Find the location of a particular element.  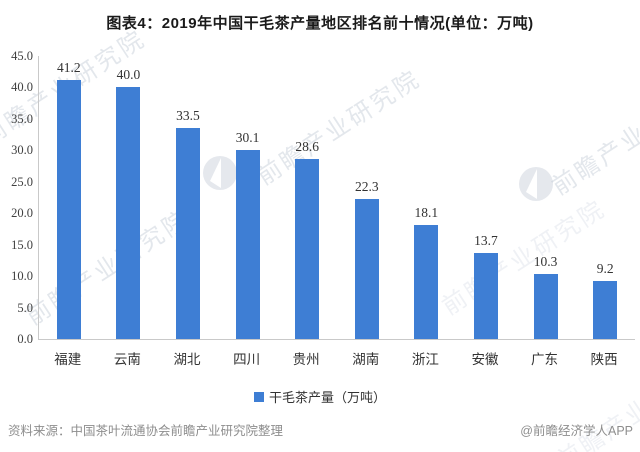

bar-value-label: 13.7 is located at coordinates (486, 240).